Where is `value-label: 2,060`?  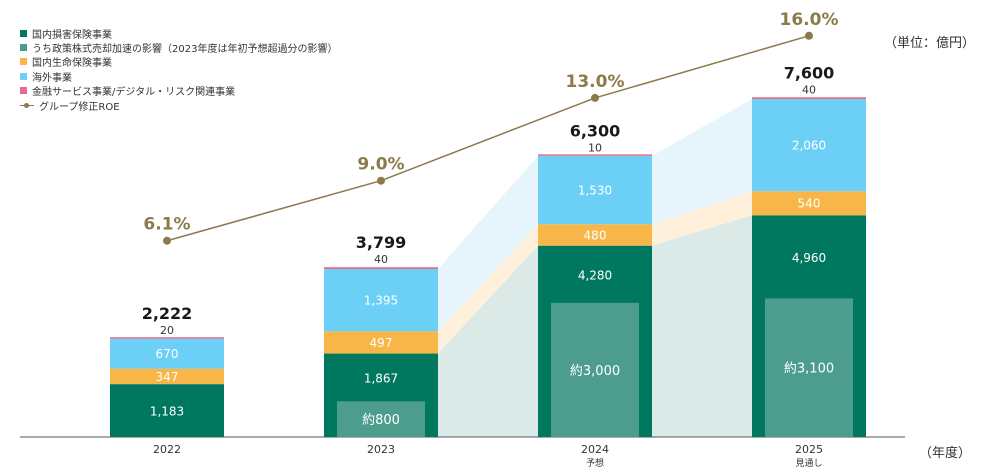
value-label: 2,060 is located at coordinates (809, 146).